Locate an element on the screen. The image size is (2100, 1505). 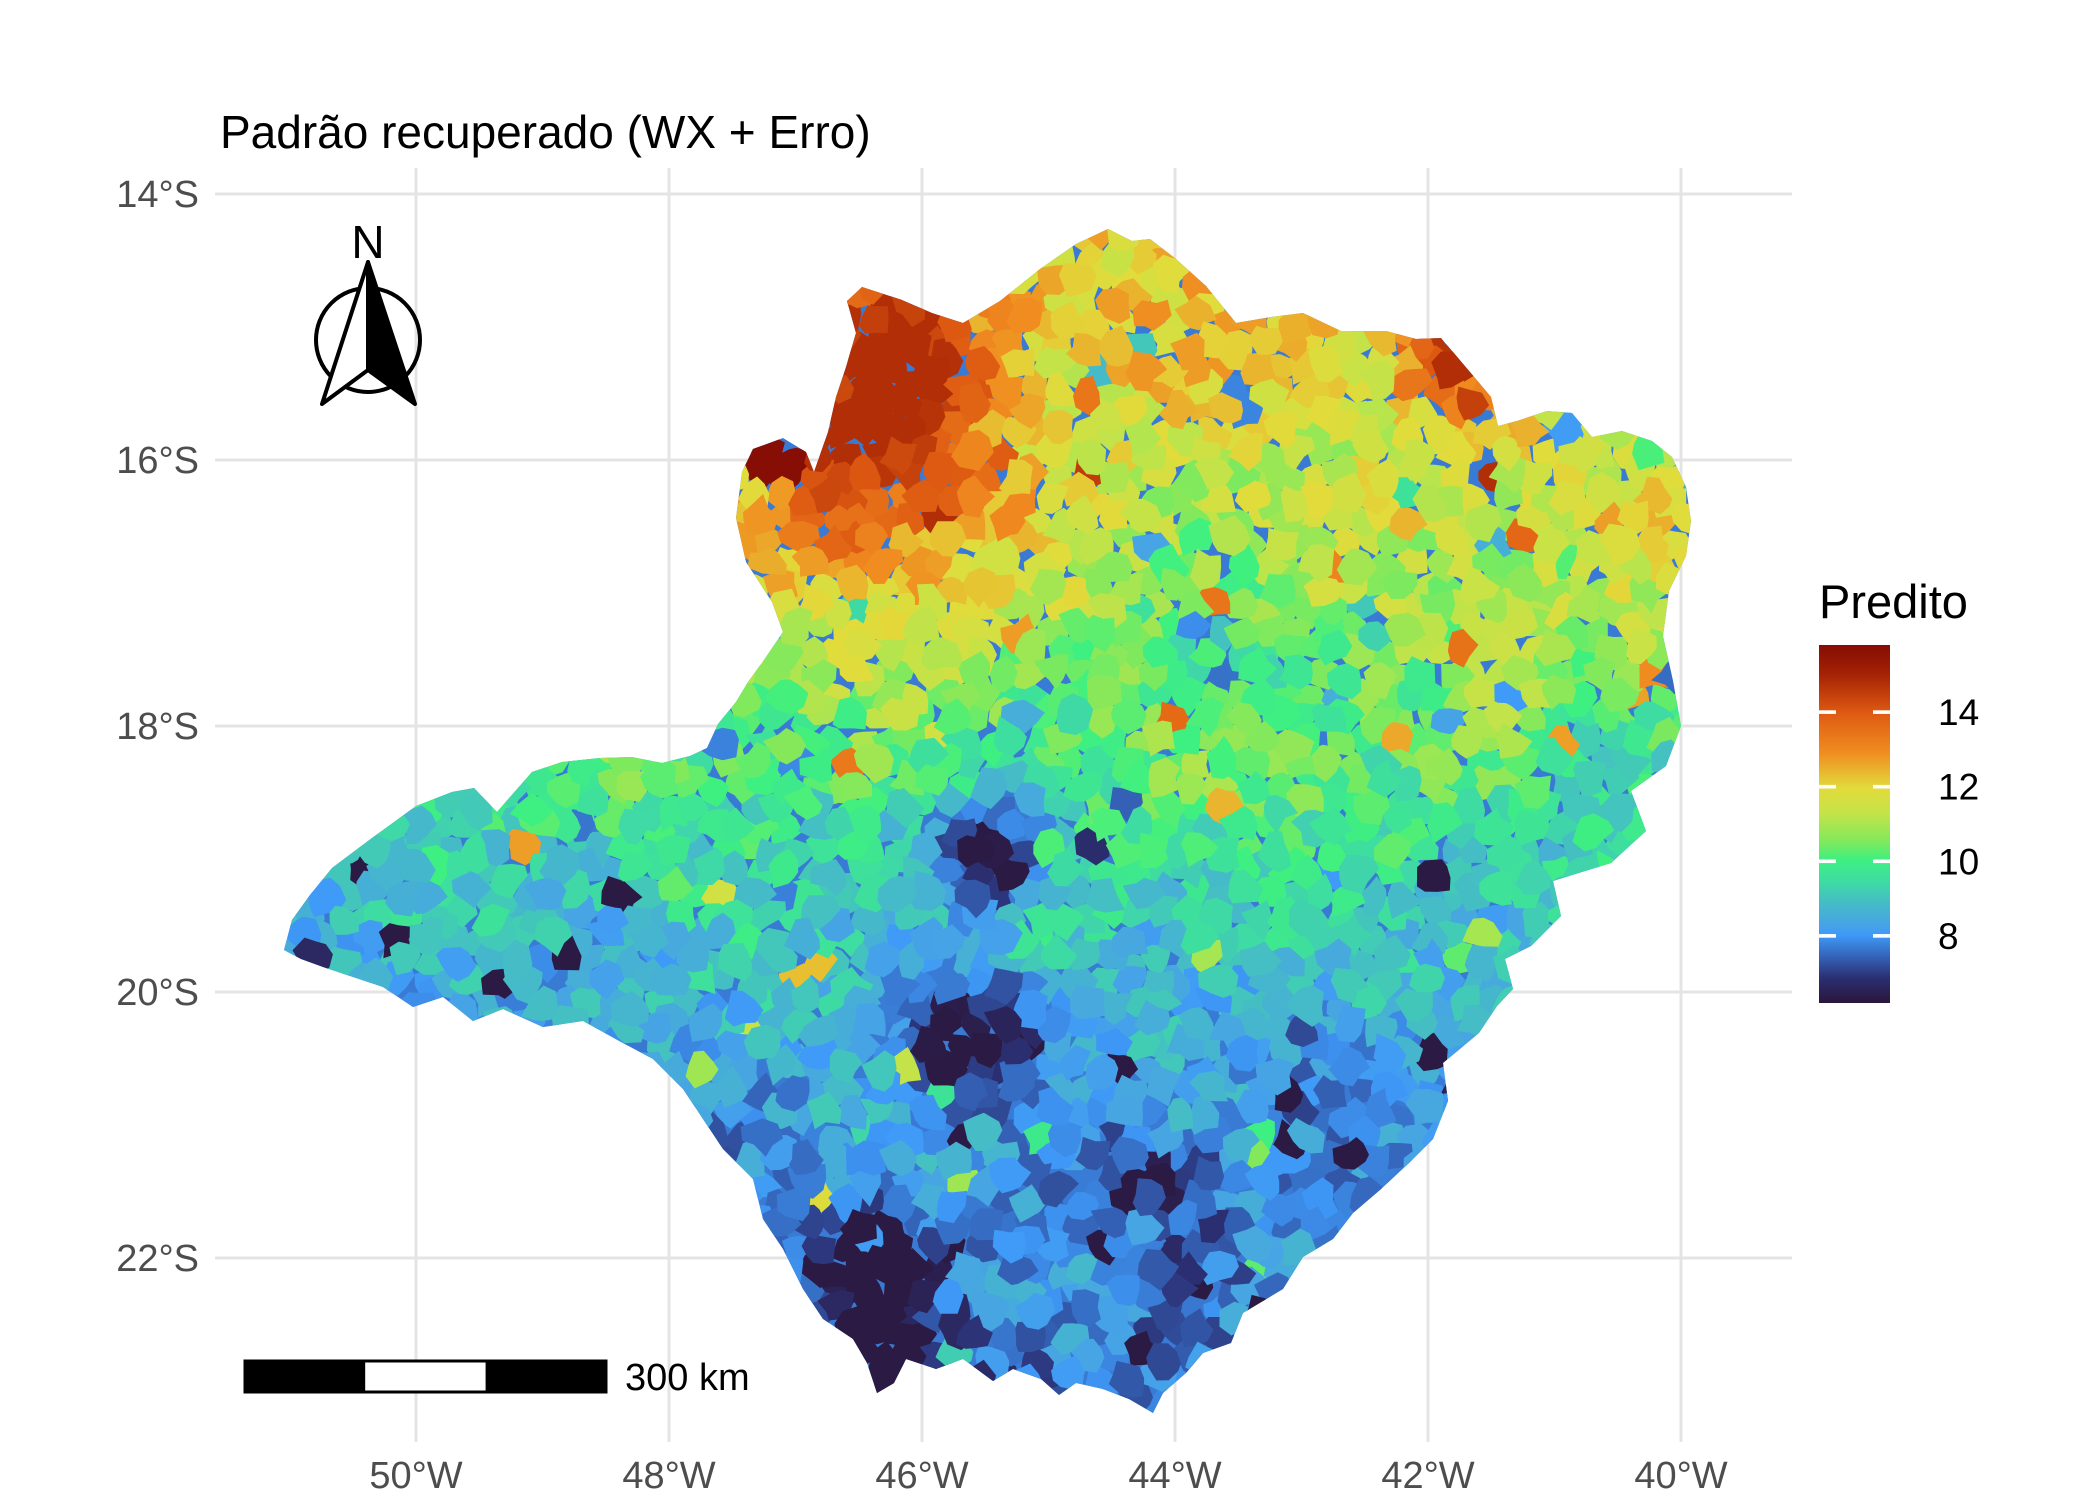
legend-tick-label: 12 is located at coordinates (1958, 787).